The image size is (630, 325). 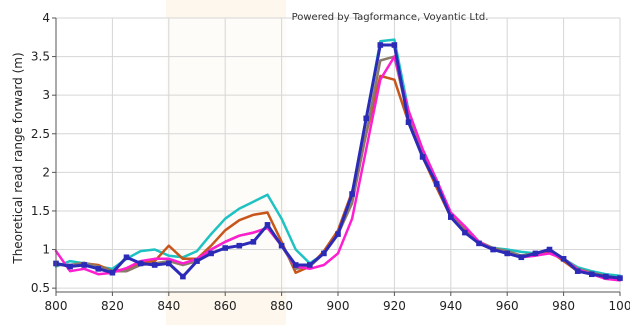 I want to click on y-tick-label: 1.5, so click(x=40, y=211).